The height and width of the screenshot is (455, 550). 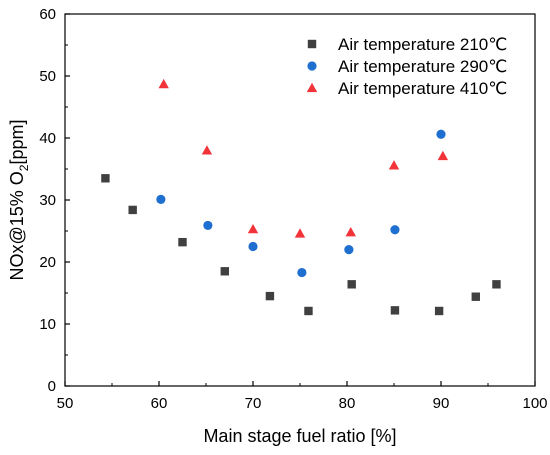 I want to click on y-axis-title-prefix: NOx@15% O, so click(x=17, y=225).